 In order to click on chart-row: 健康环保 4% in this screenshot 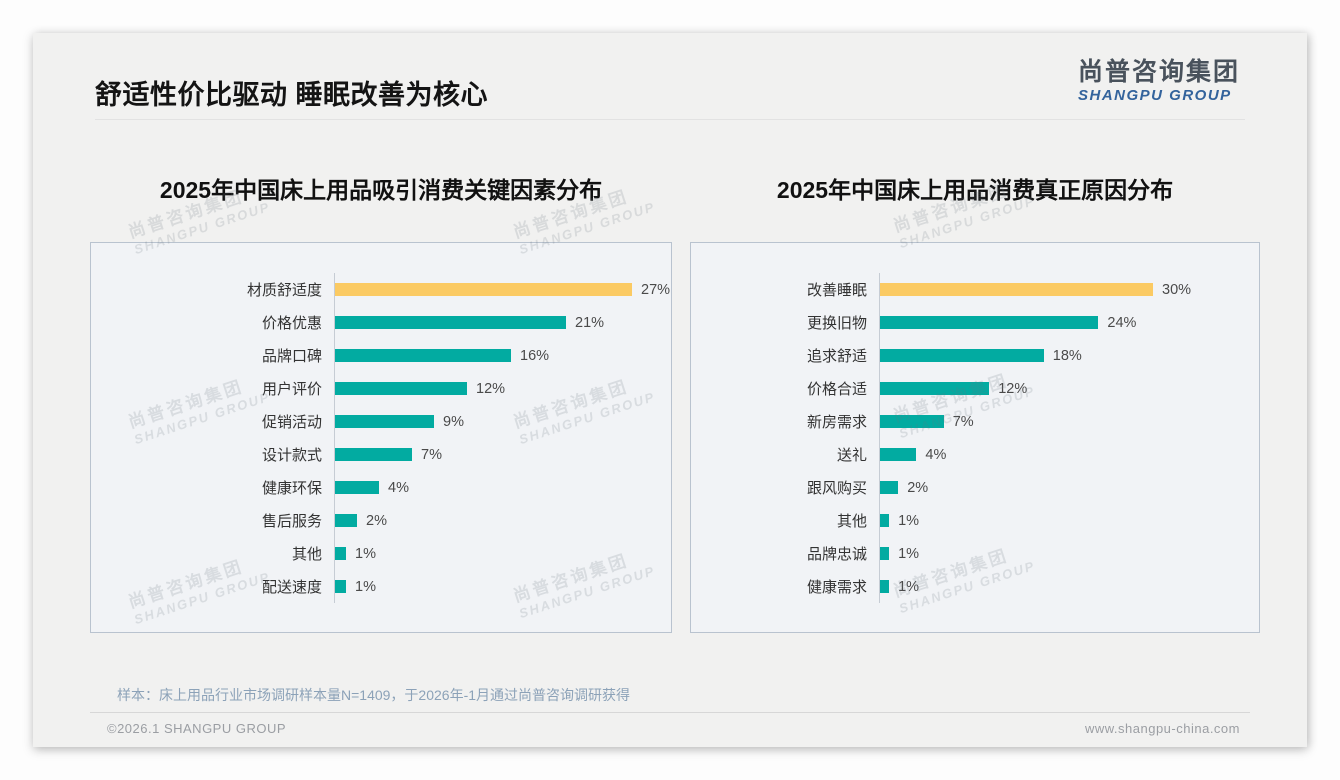, I will do `click(389, 487)`.